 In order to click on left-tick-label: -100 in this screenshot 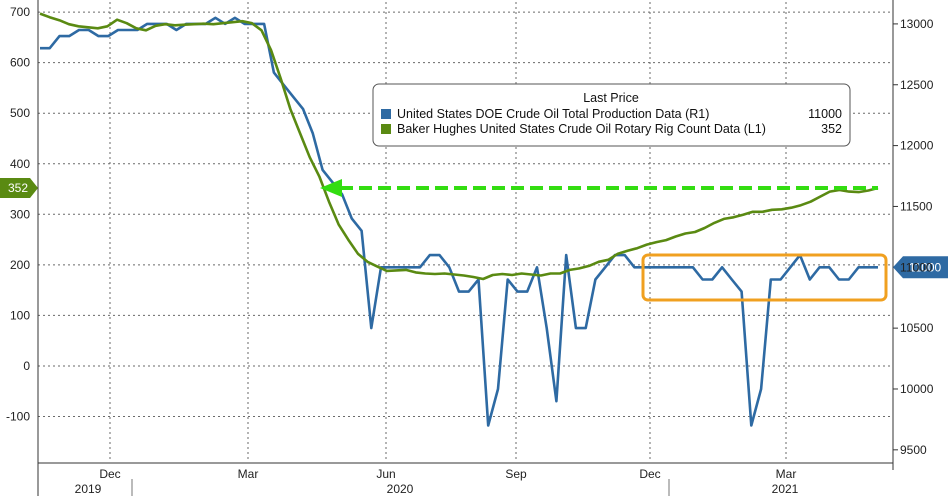, I will do `click(18, 417)`.